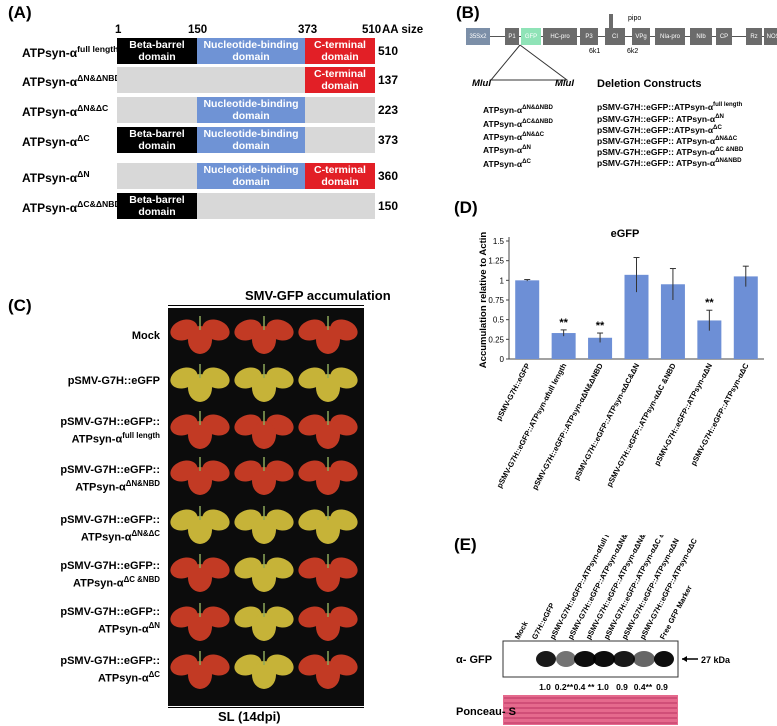 This screenshot has width=777, height=726. I want to click on blot-antibody-label: α- GFP, so click(474, 660).